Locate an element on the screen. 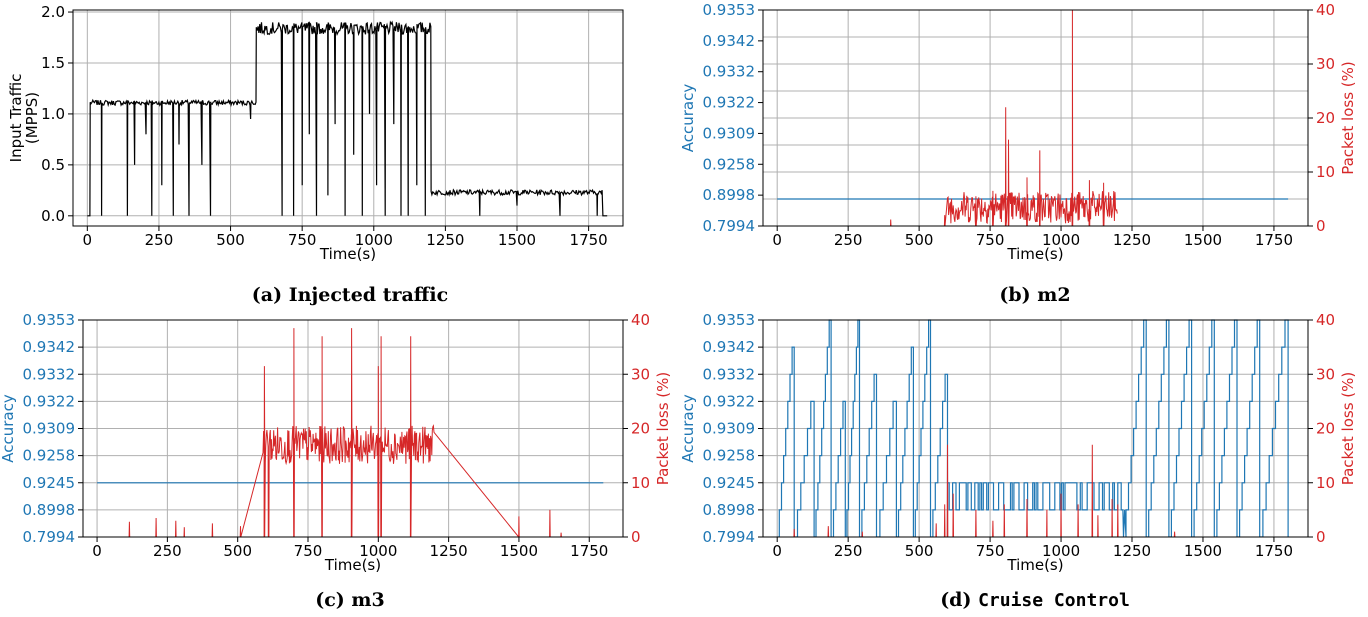 The height and width of the screenshot is (617, 1368). xtick-label-b-2: 500 is located at coordinates (919, 240).